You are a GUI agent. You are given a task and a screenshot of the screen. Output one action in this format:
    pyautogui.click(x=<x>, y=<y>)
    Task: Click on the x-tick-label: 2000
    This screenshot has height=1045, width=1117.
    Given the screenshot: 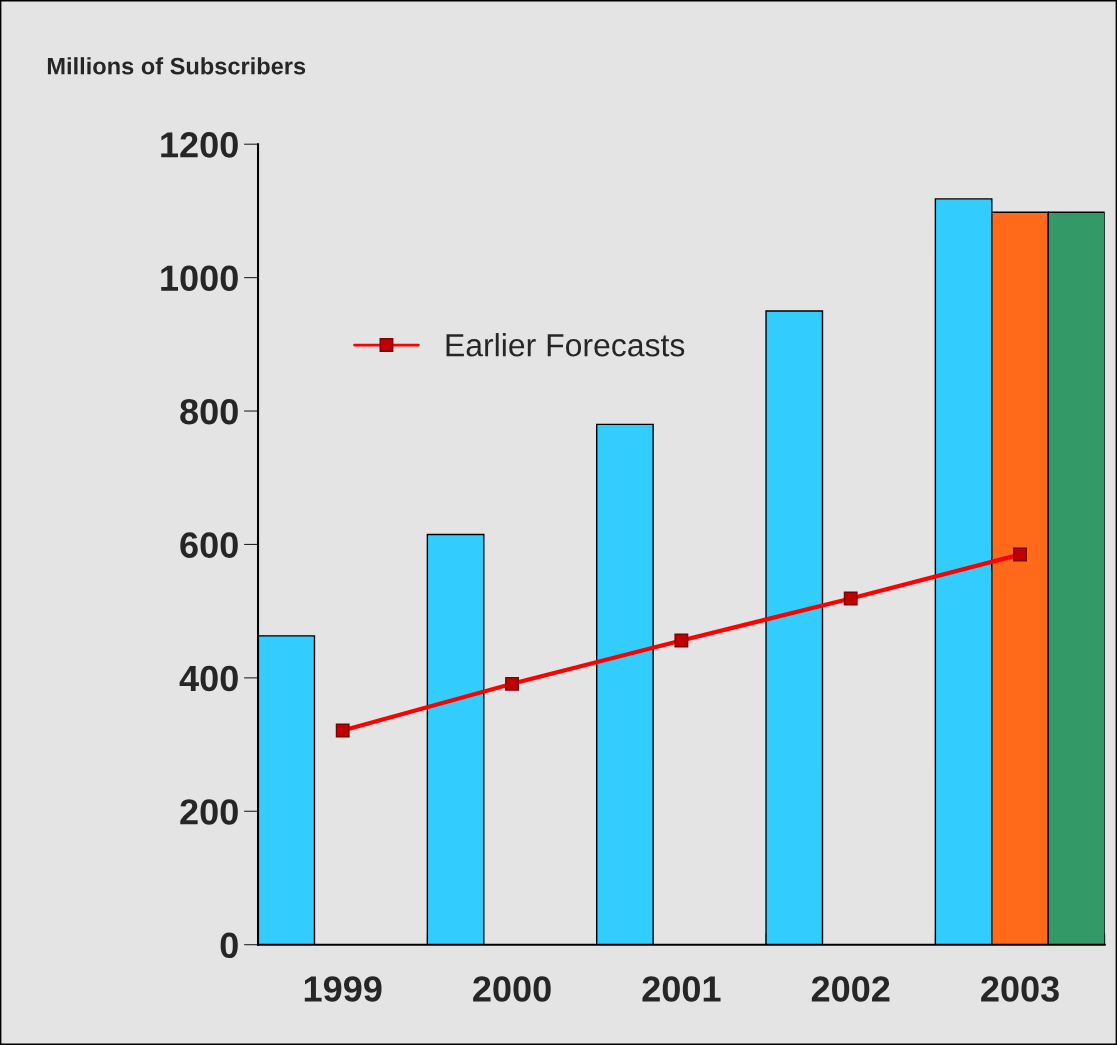 What is the action you would take?
    pyautogui.click(x=512, y=989)
    